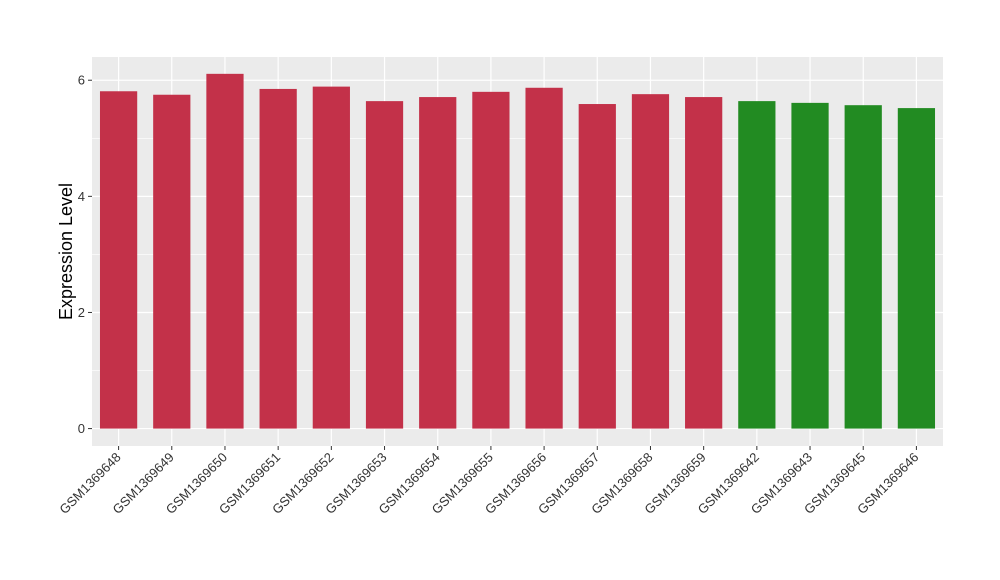 The image size is (1000, 580). What do you see at coordinates (81, 428) in the screenshot?
I see `y-tick-label: 0` at bounding box center [81, 428].